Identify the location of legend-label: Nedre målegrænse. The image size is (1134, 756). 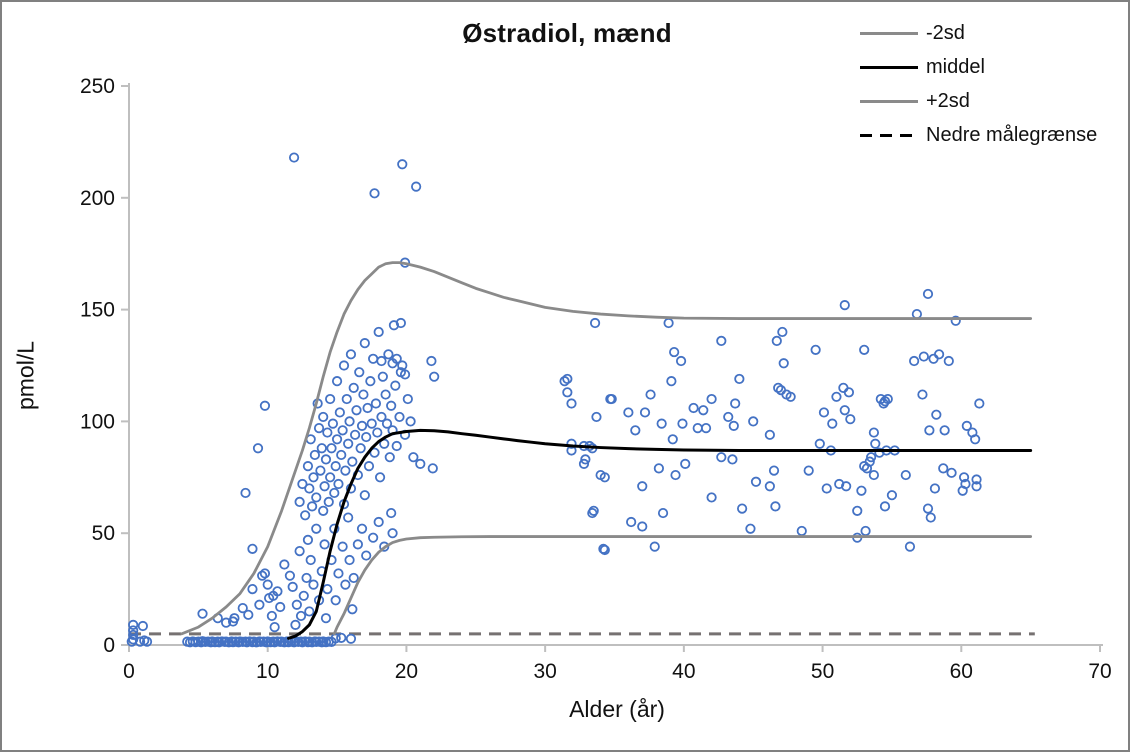
(1012, 134).